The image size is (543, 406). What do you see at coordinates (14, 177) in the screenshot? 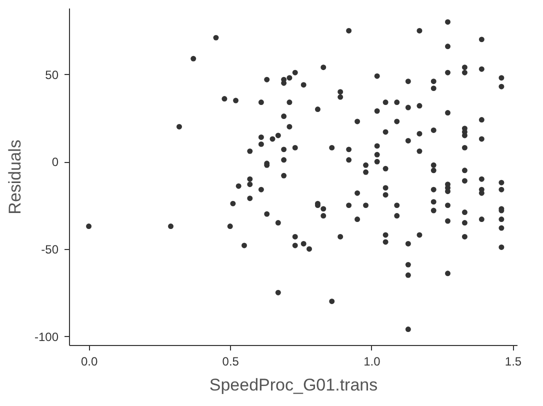
I see `y-axis-title: Residuals` at bounding box center [14, 177].